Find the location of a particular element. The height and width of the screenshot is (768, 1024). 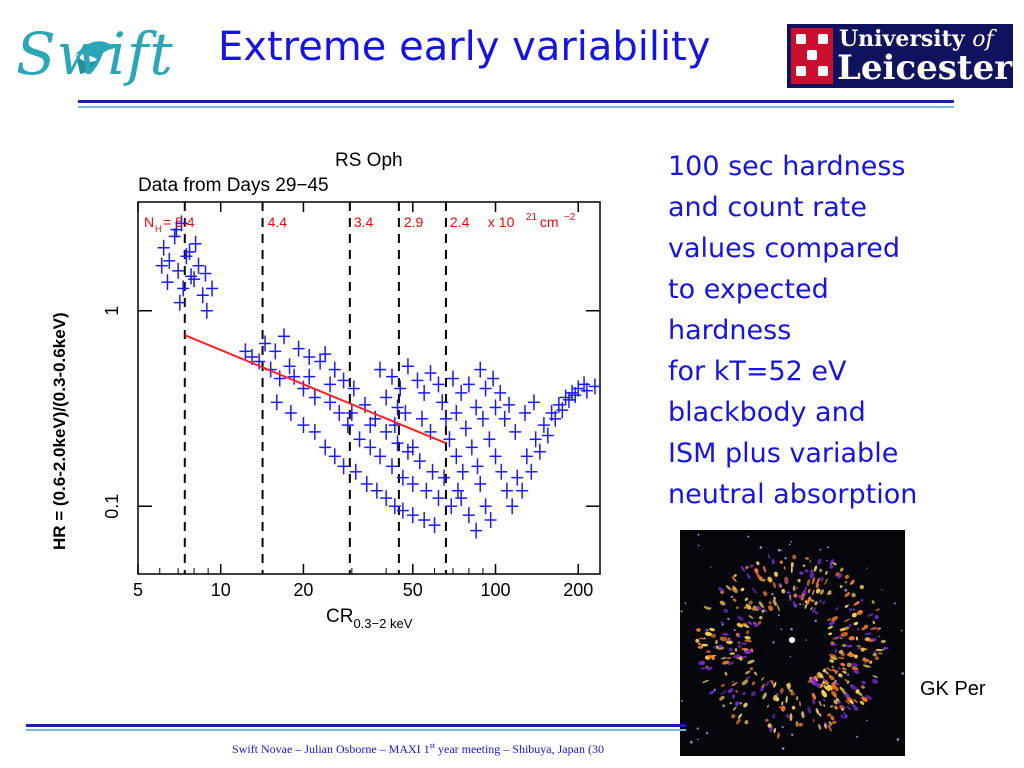

university-logo-line2: Leicester is located at coordinates (925, 68).